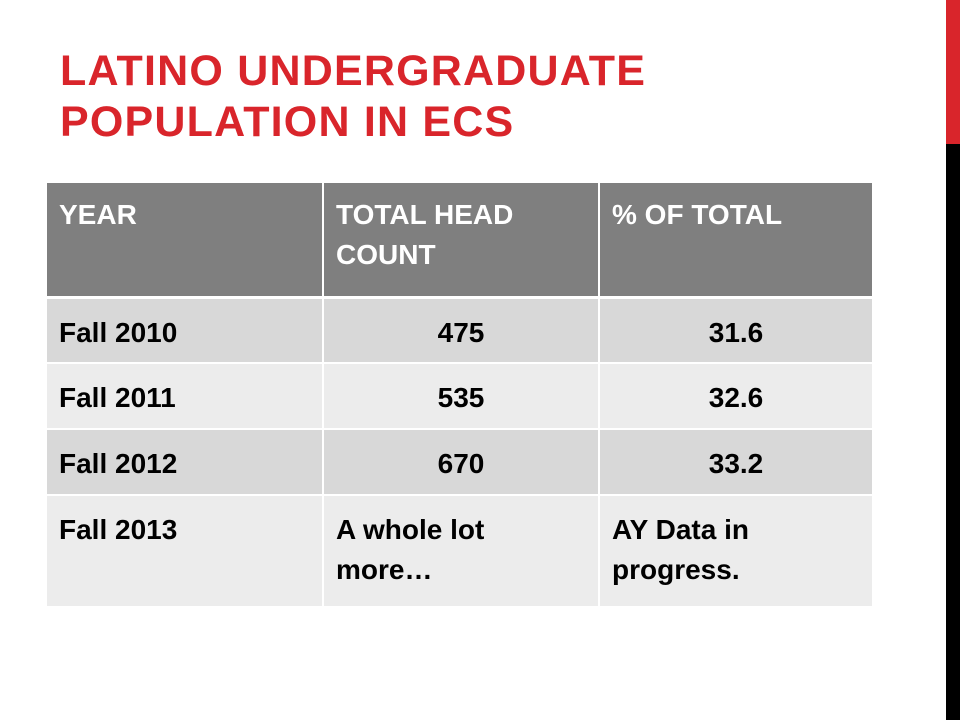 The width and height of the screenshot is (960, 720). Describe the element at coordinates (353, 96) in the screenshot. I see `slide-title: LATINO UNDERGRADUATE POPULATION IN ECS` at that location.